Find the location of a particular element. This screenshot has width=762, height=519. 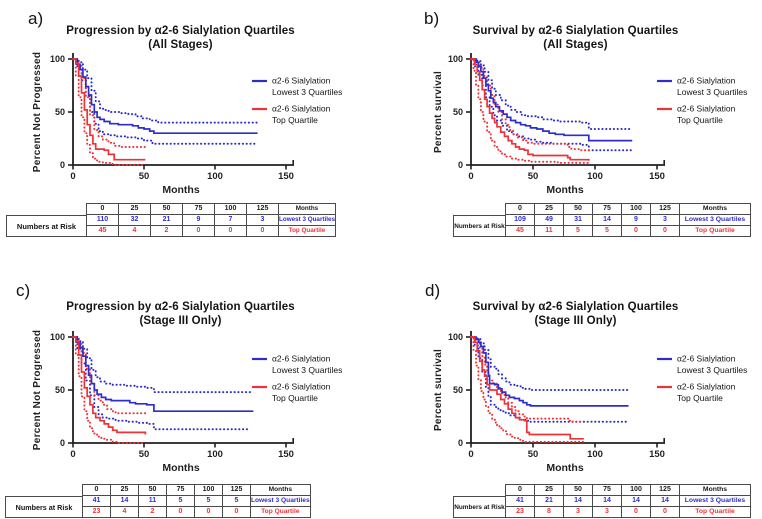

risk-data-row: 23 4 2 0 0 0 Top Quartile is located at coordinates (196, 512).